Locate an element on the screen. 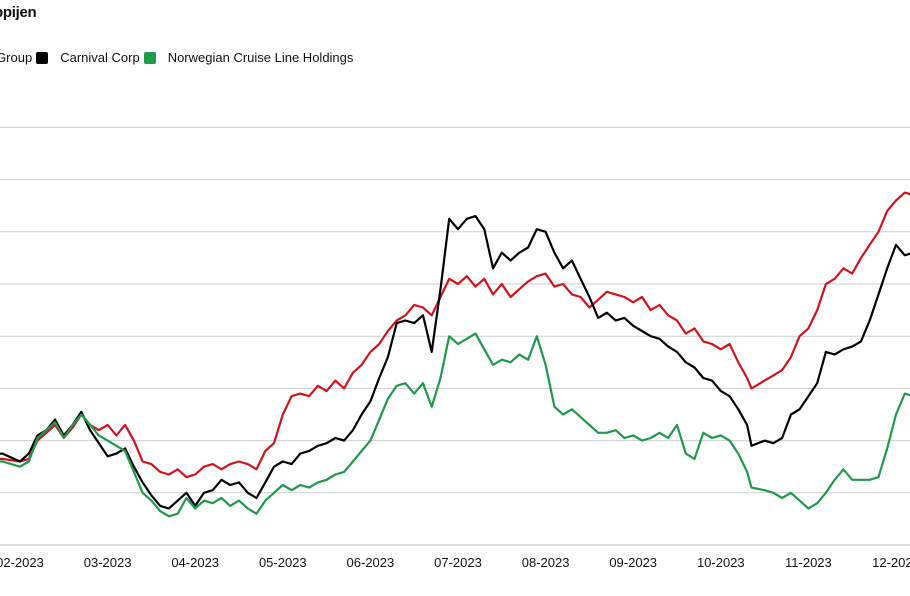 The height and width of the screenshot is (596, 910). x-tick-label: 05-2023 is located at coordinates (283, 562).